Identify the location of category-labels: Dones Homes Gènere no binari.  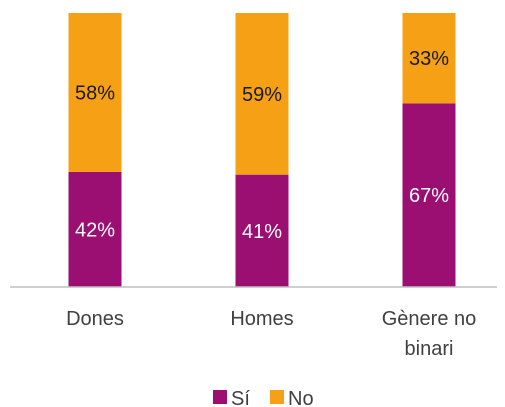
(271, 334).